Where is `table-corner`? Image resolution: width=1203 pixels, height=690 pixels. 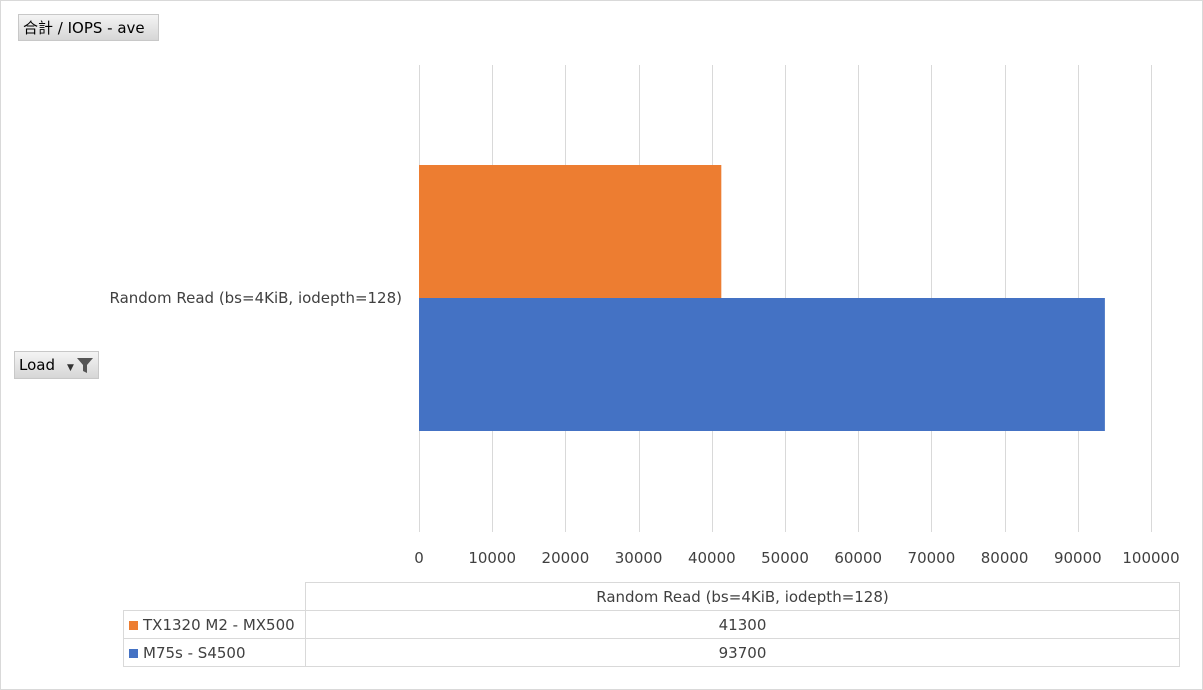 table-corner is located at coordinates (214, 596).